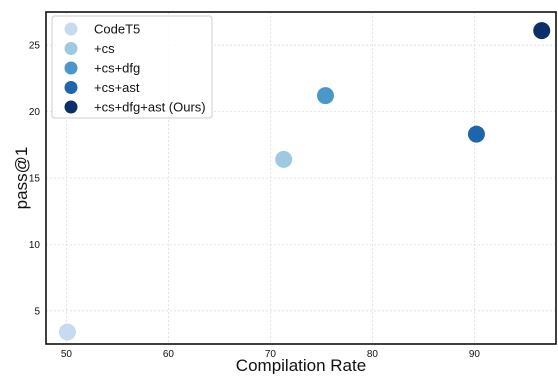 Image resolution: width=558 pixels, height=379 pixels. Describe the element at coordinates (150, 107) in the screenshot. I see `legend-label: +cs+dfg+ast (Ours)` at that location.